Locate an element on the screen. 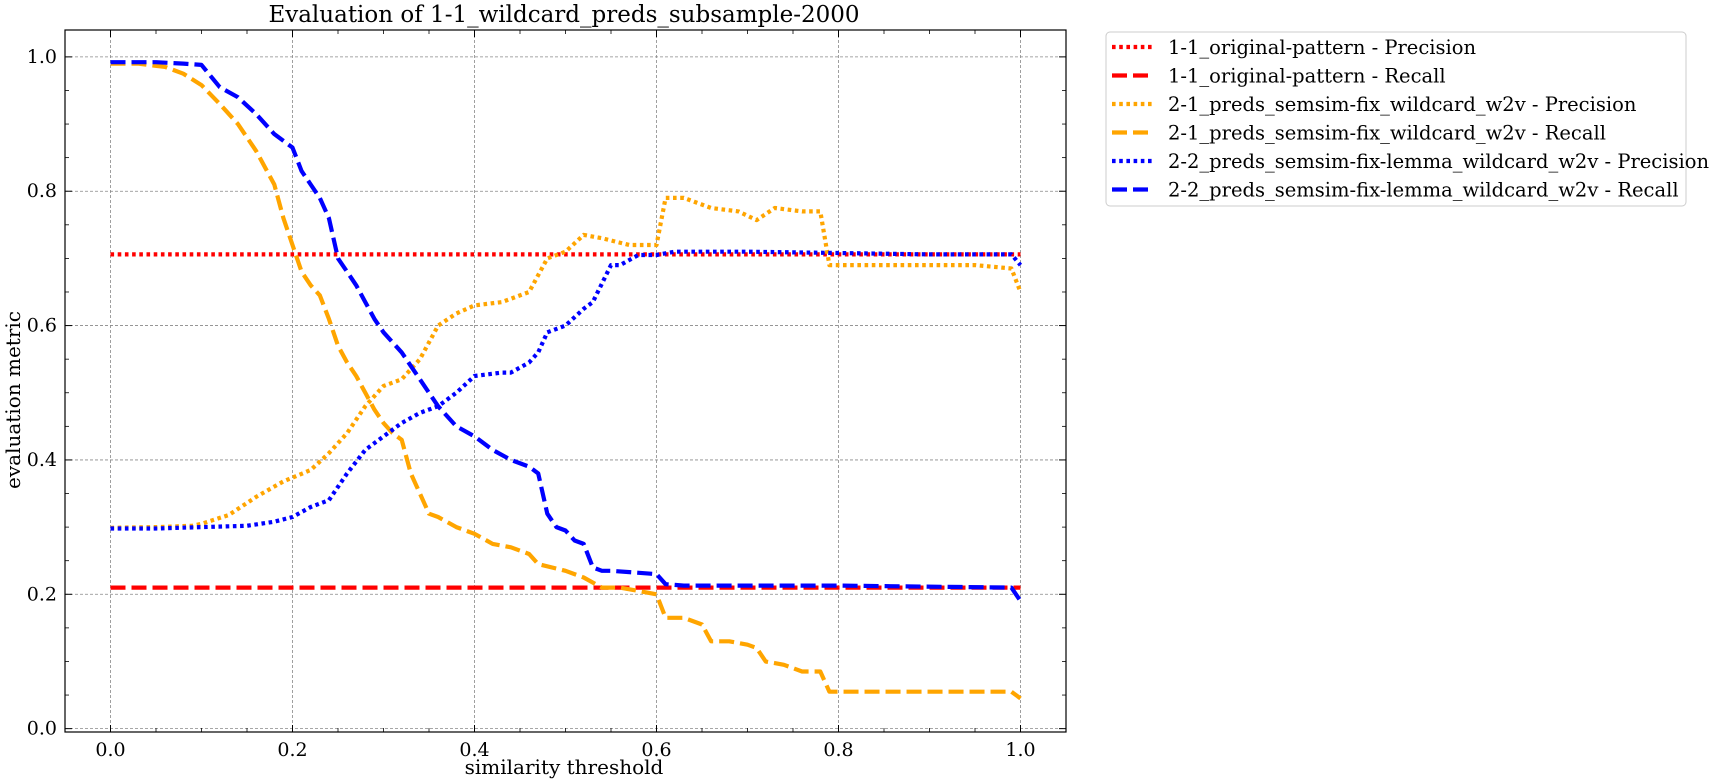 The image size is (1721, 781). legend-label-0: 1-1_original-pattern - Precision is located at coordinates (1322, 47).